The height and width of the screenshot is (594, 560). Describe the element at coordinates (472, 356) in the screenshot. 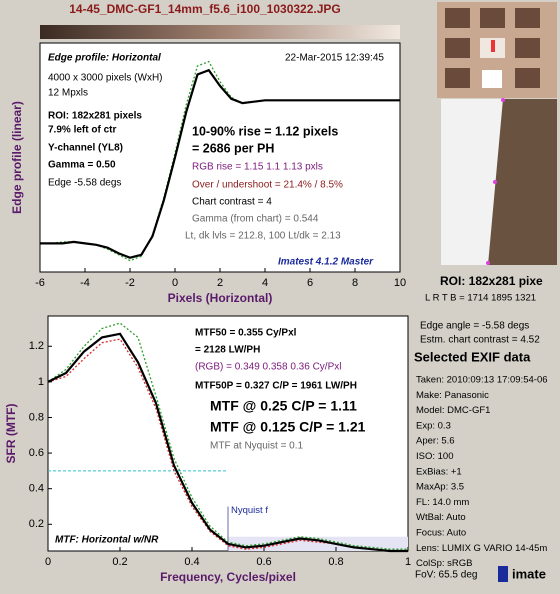

I see `exif-title: Selected EXIF data` at that location.